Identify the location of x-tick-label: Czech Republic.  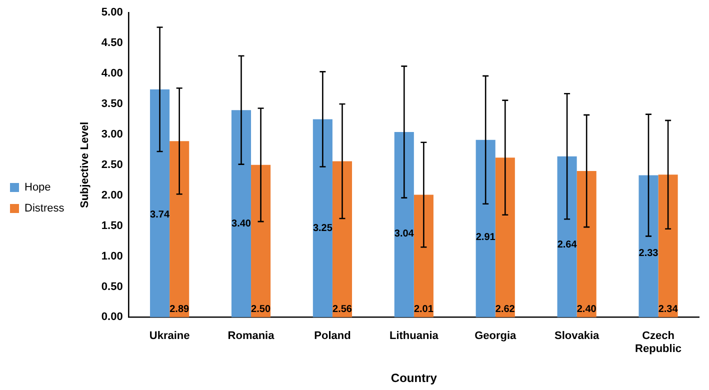
(658, 343).